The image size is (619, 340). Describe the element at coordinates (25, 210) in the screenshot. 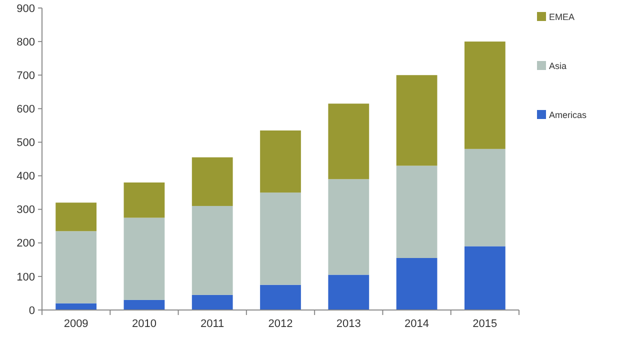

I see `y-tick-label: 300` at that location.